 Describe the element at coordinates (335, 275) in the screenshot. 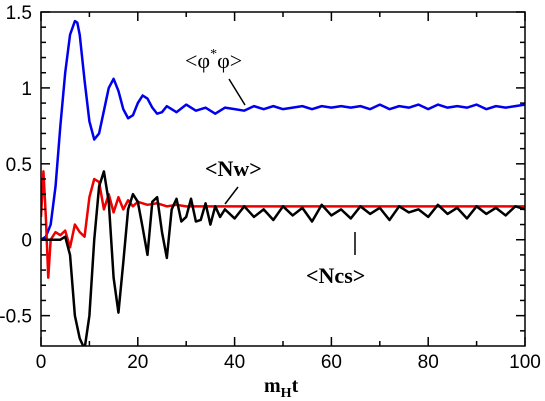

I see `annotation-ncs: <Ncs>` at that location.